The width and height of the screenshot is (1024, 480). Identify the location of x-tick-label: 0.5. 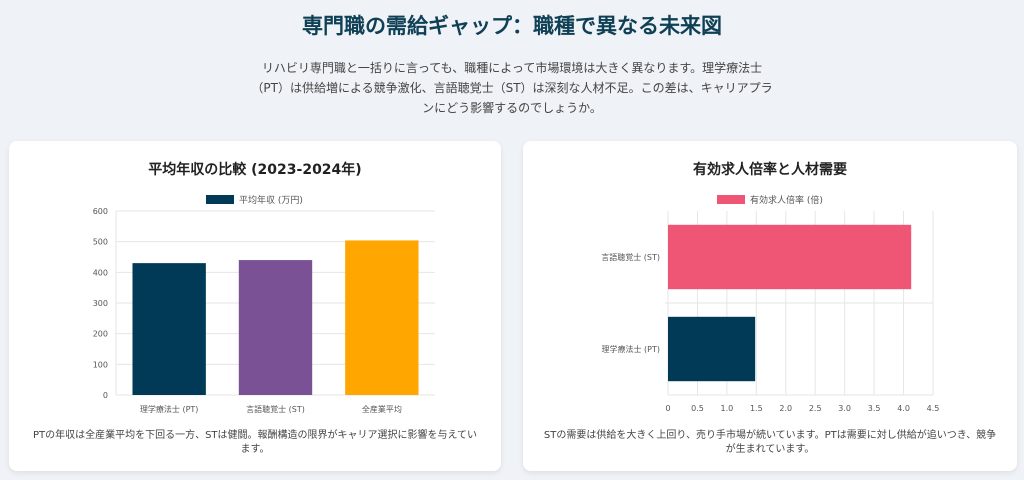
(697, 408).